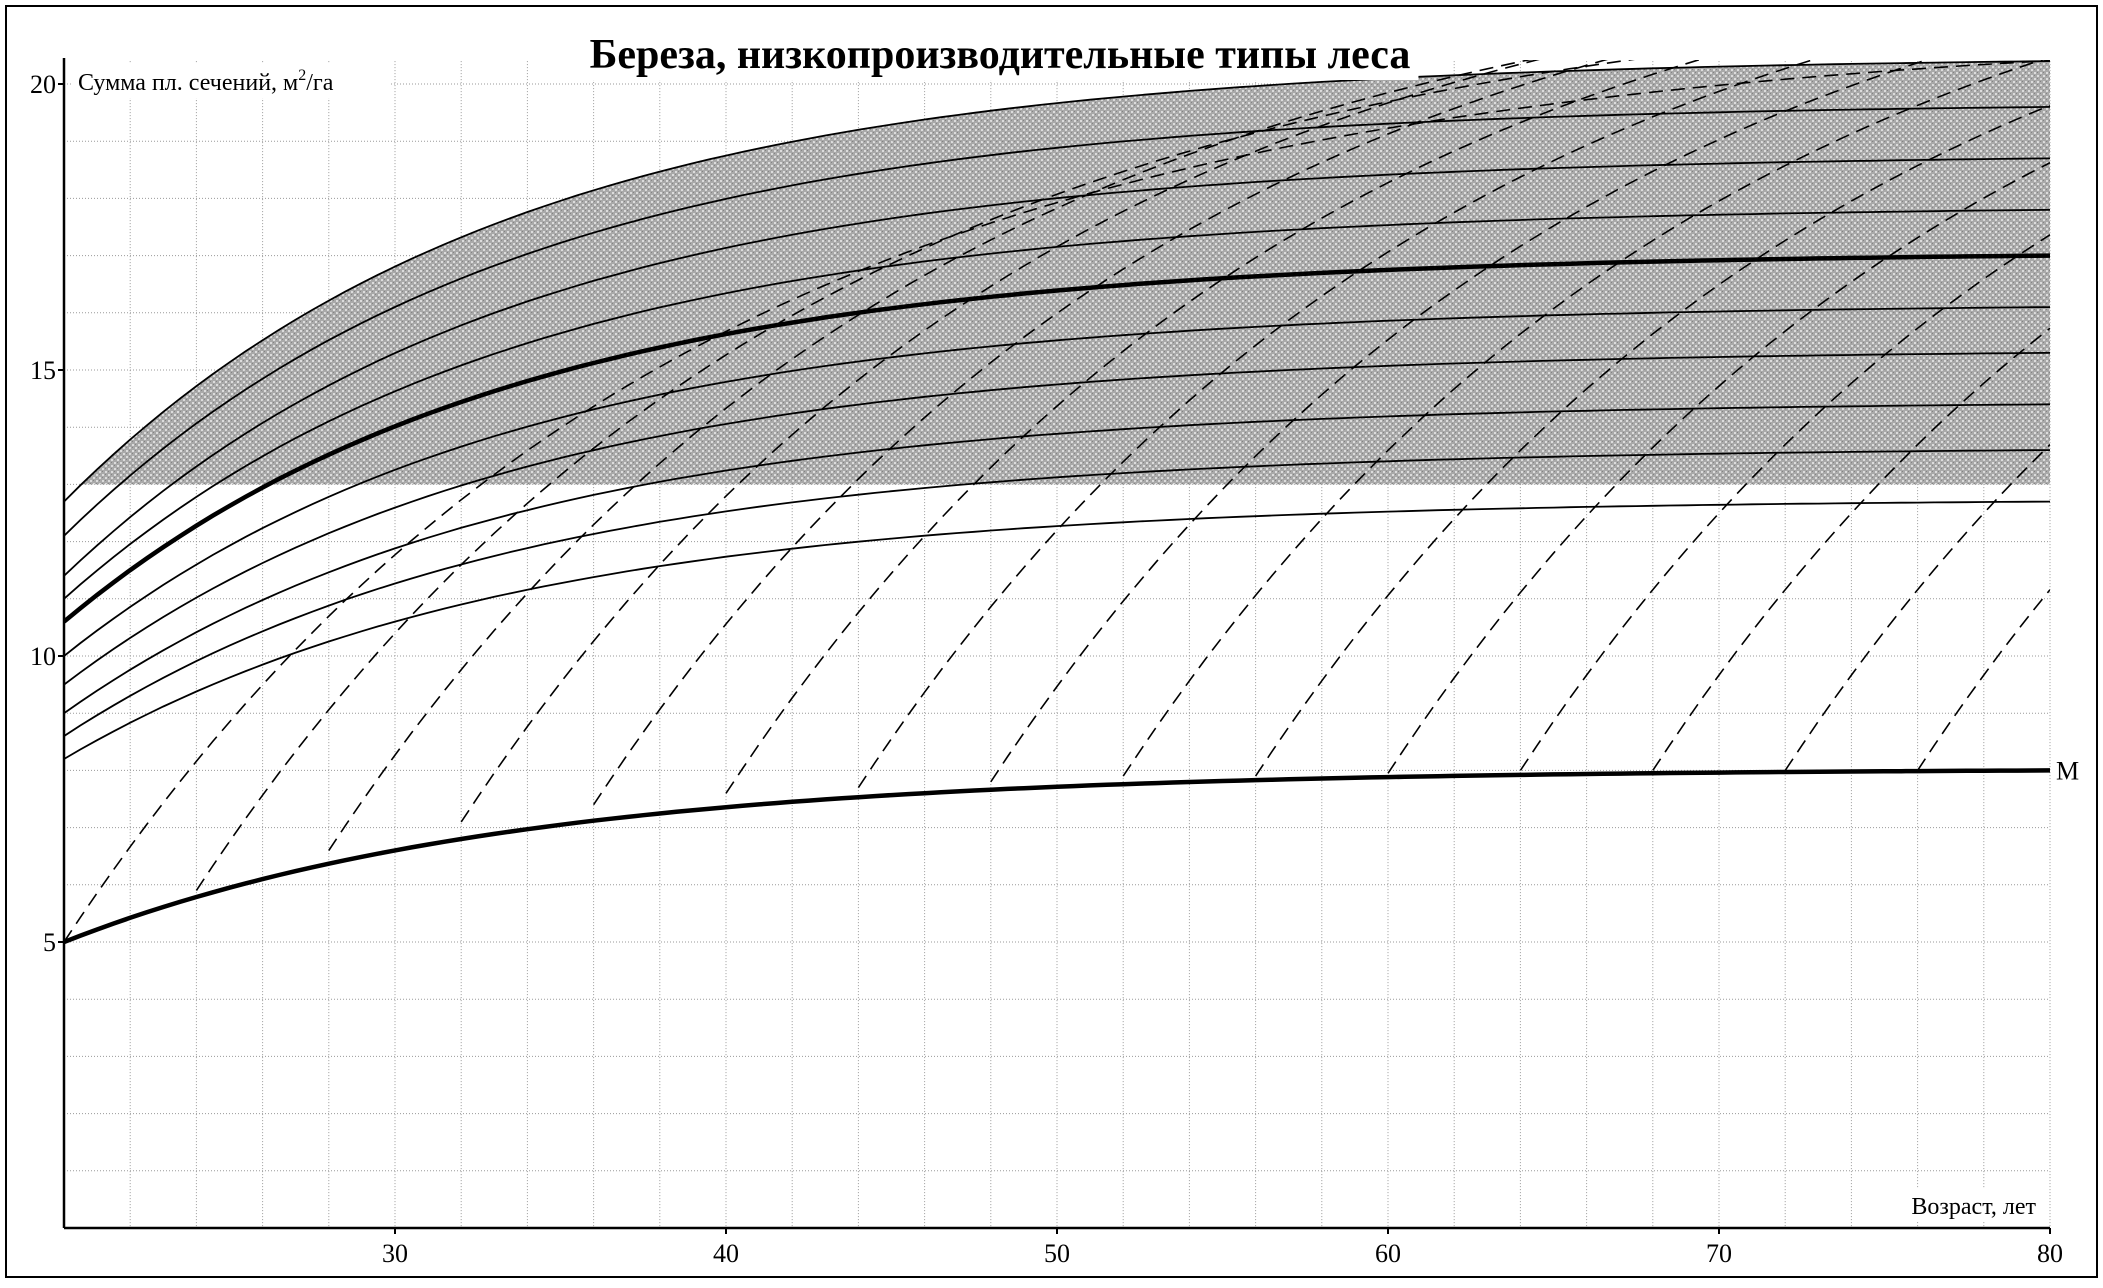 Image resolution: width=2103 pixels, height=1288 pixels. I want to click on y-axis-label-unit: /га, so click(320, 83).